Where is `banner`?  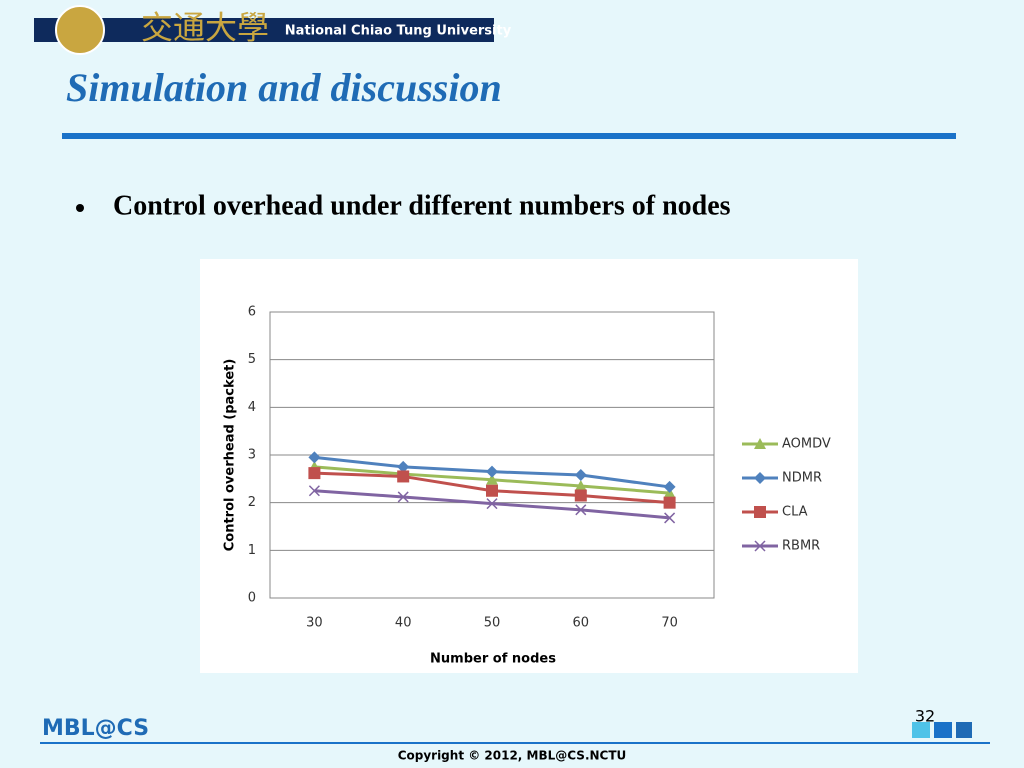 banner is located at coordinates (264, 30).